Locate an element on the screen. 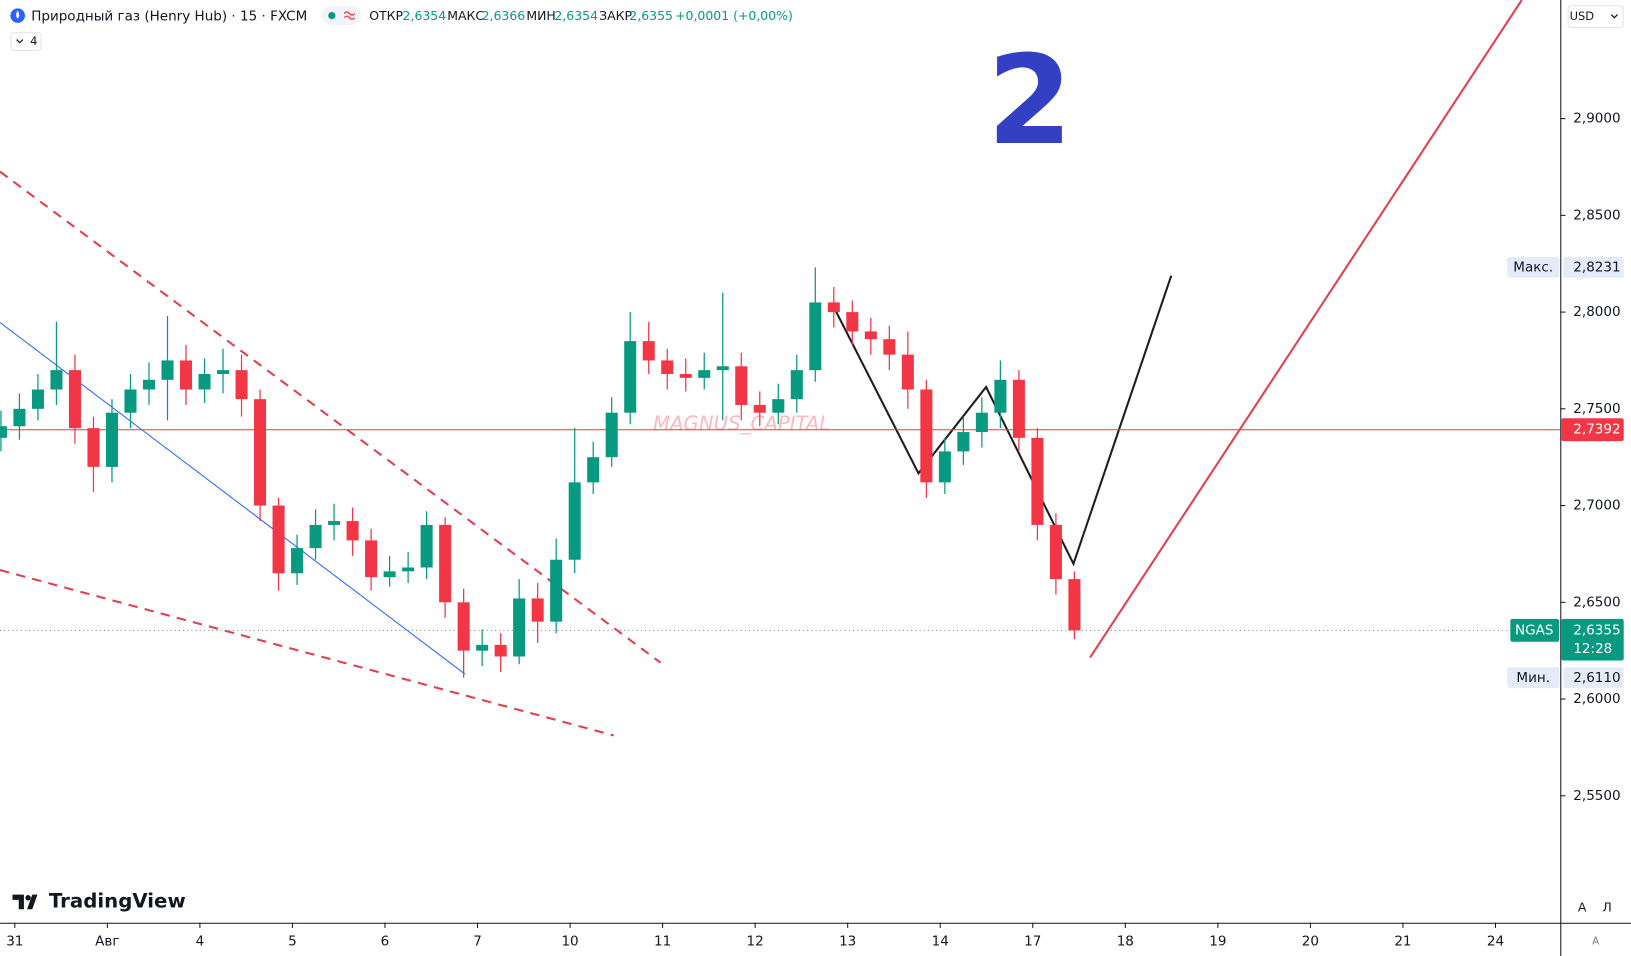 The height and width of the screenshot is (956, 1631). price-label-name: Мин. is located at coordinates (1533, 678).